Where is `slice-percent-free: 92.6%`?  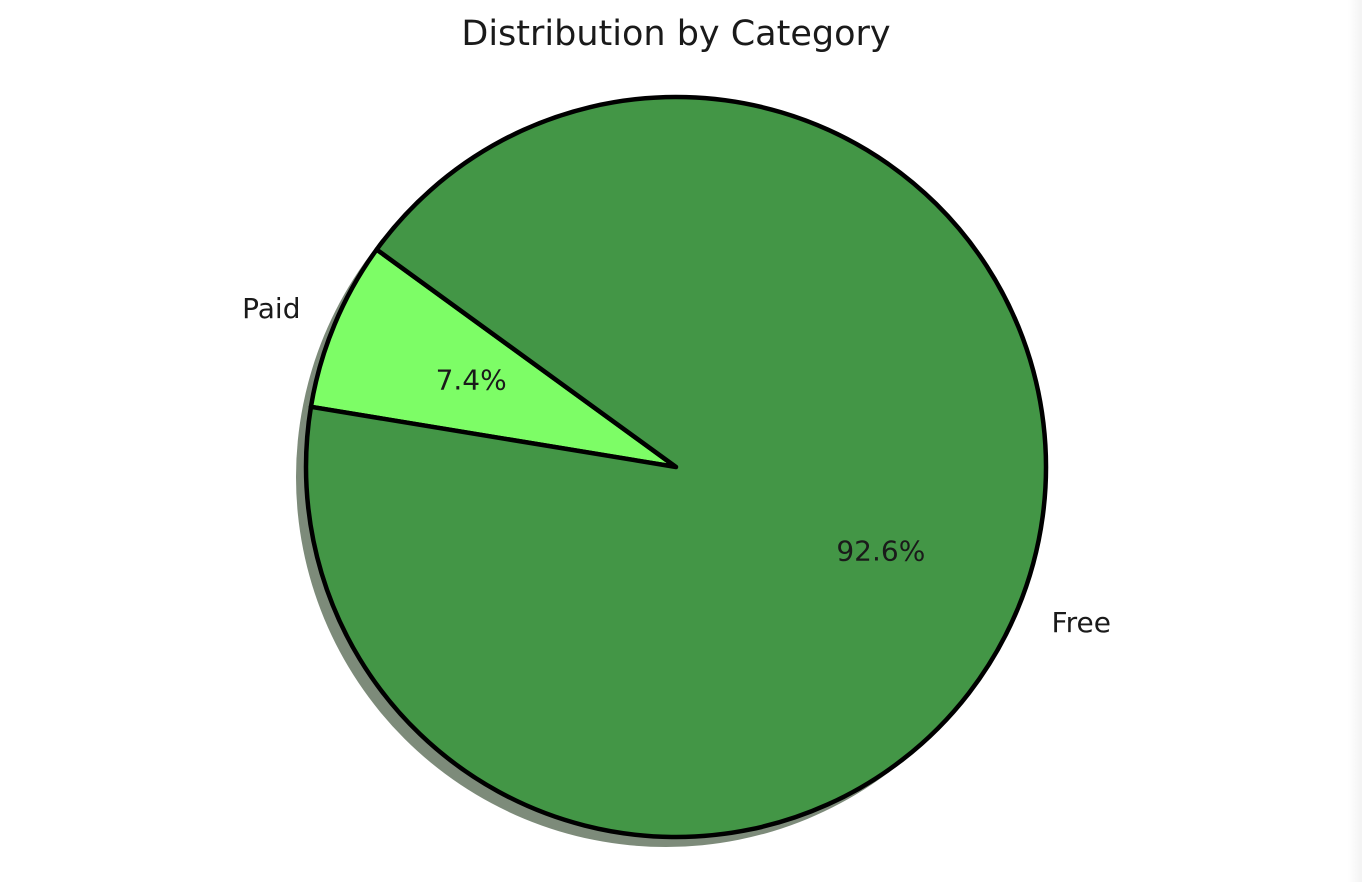
slice-percent-free: 92.6% is located at coordinates (880, 551).